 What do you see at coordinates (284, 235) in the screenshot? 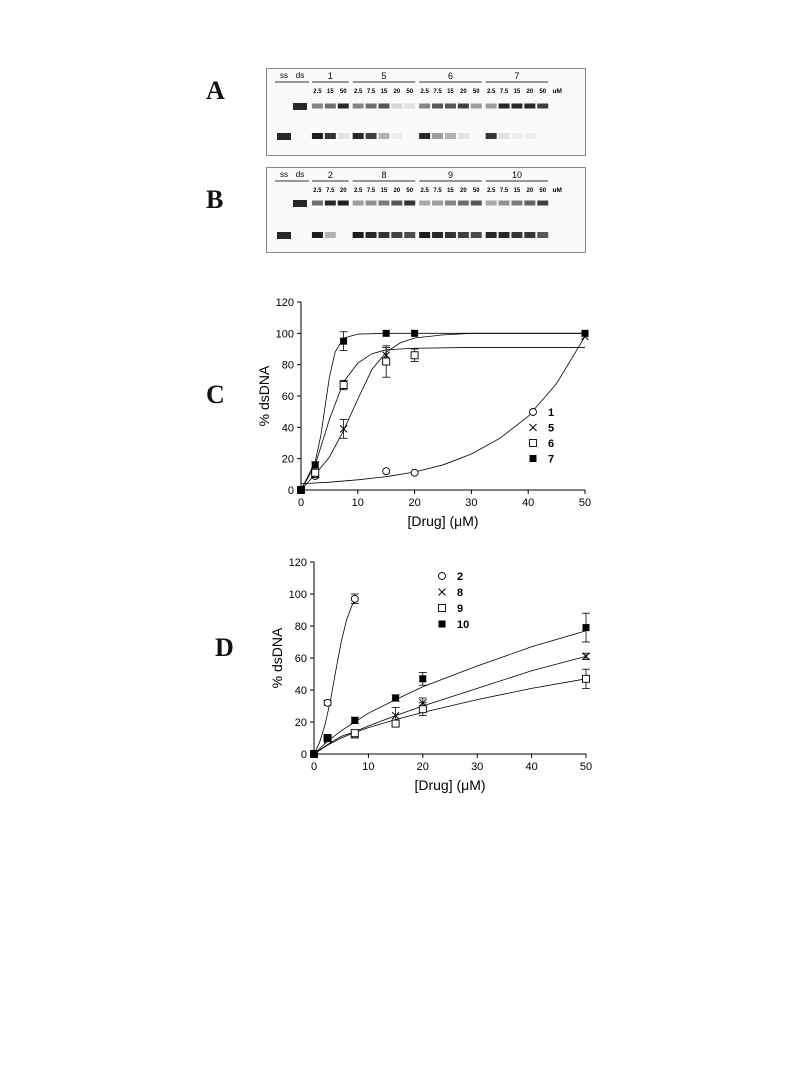
I see `gel-band-ss` at bounding box center [284, 235].